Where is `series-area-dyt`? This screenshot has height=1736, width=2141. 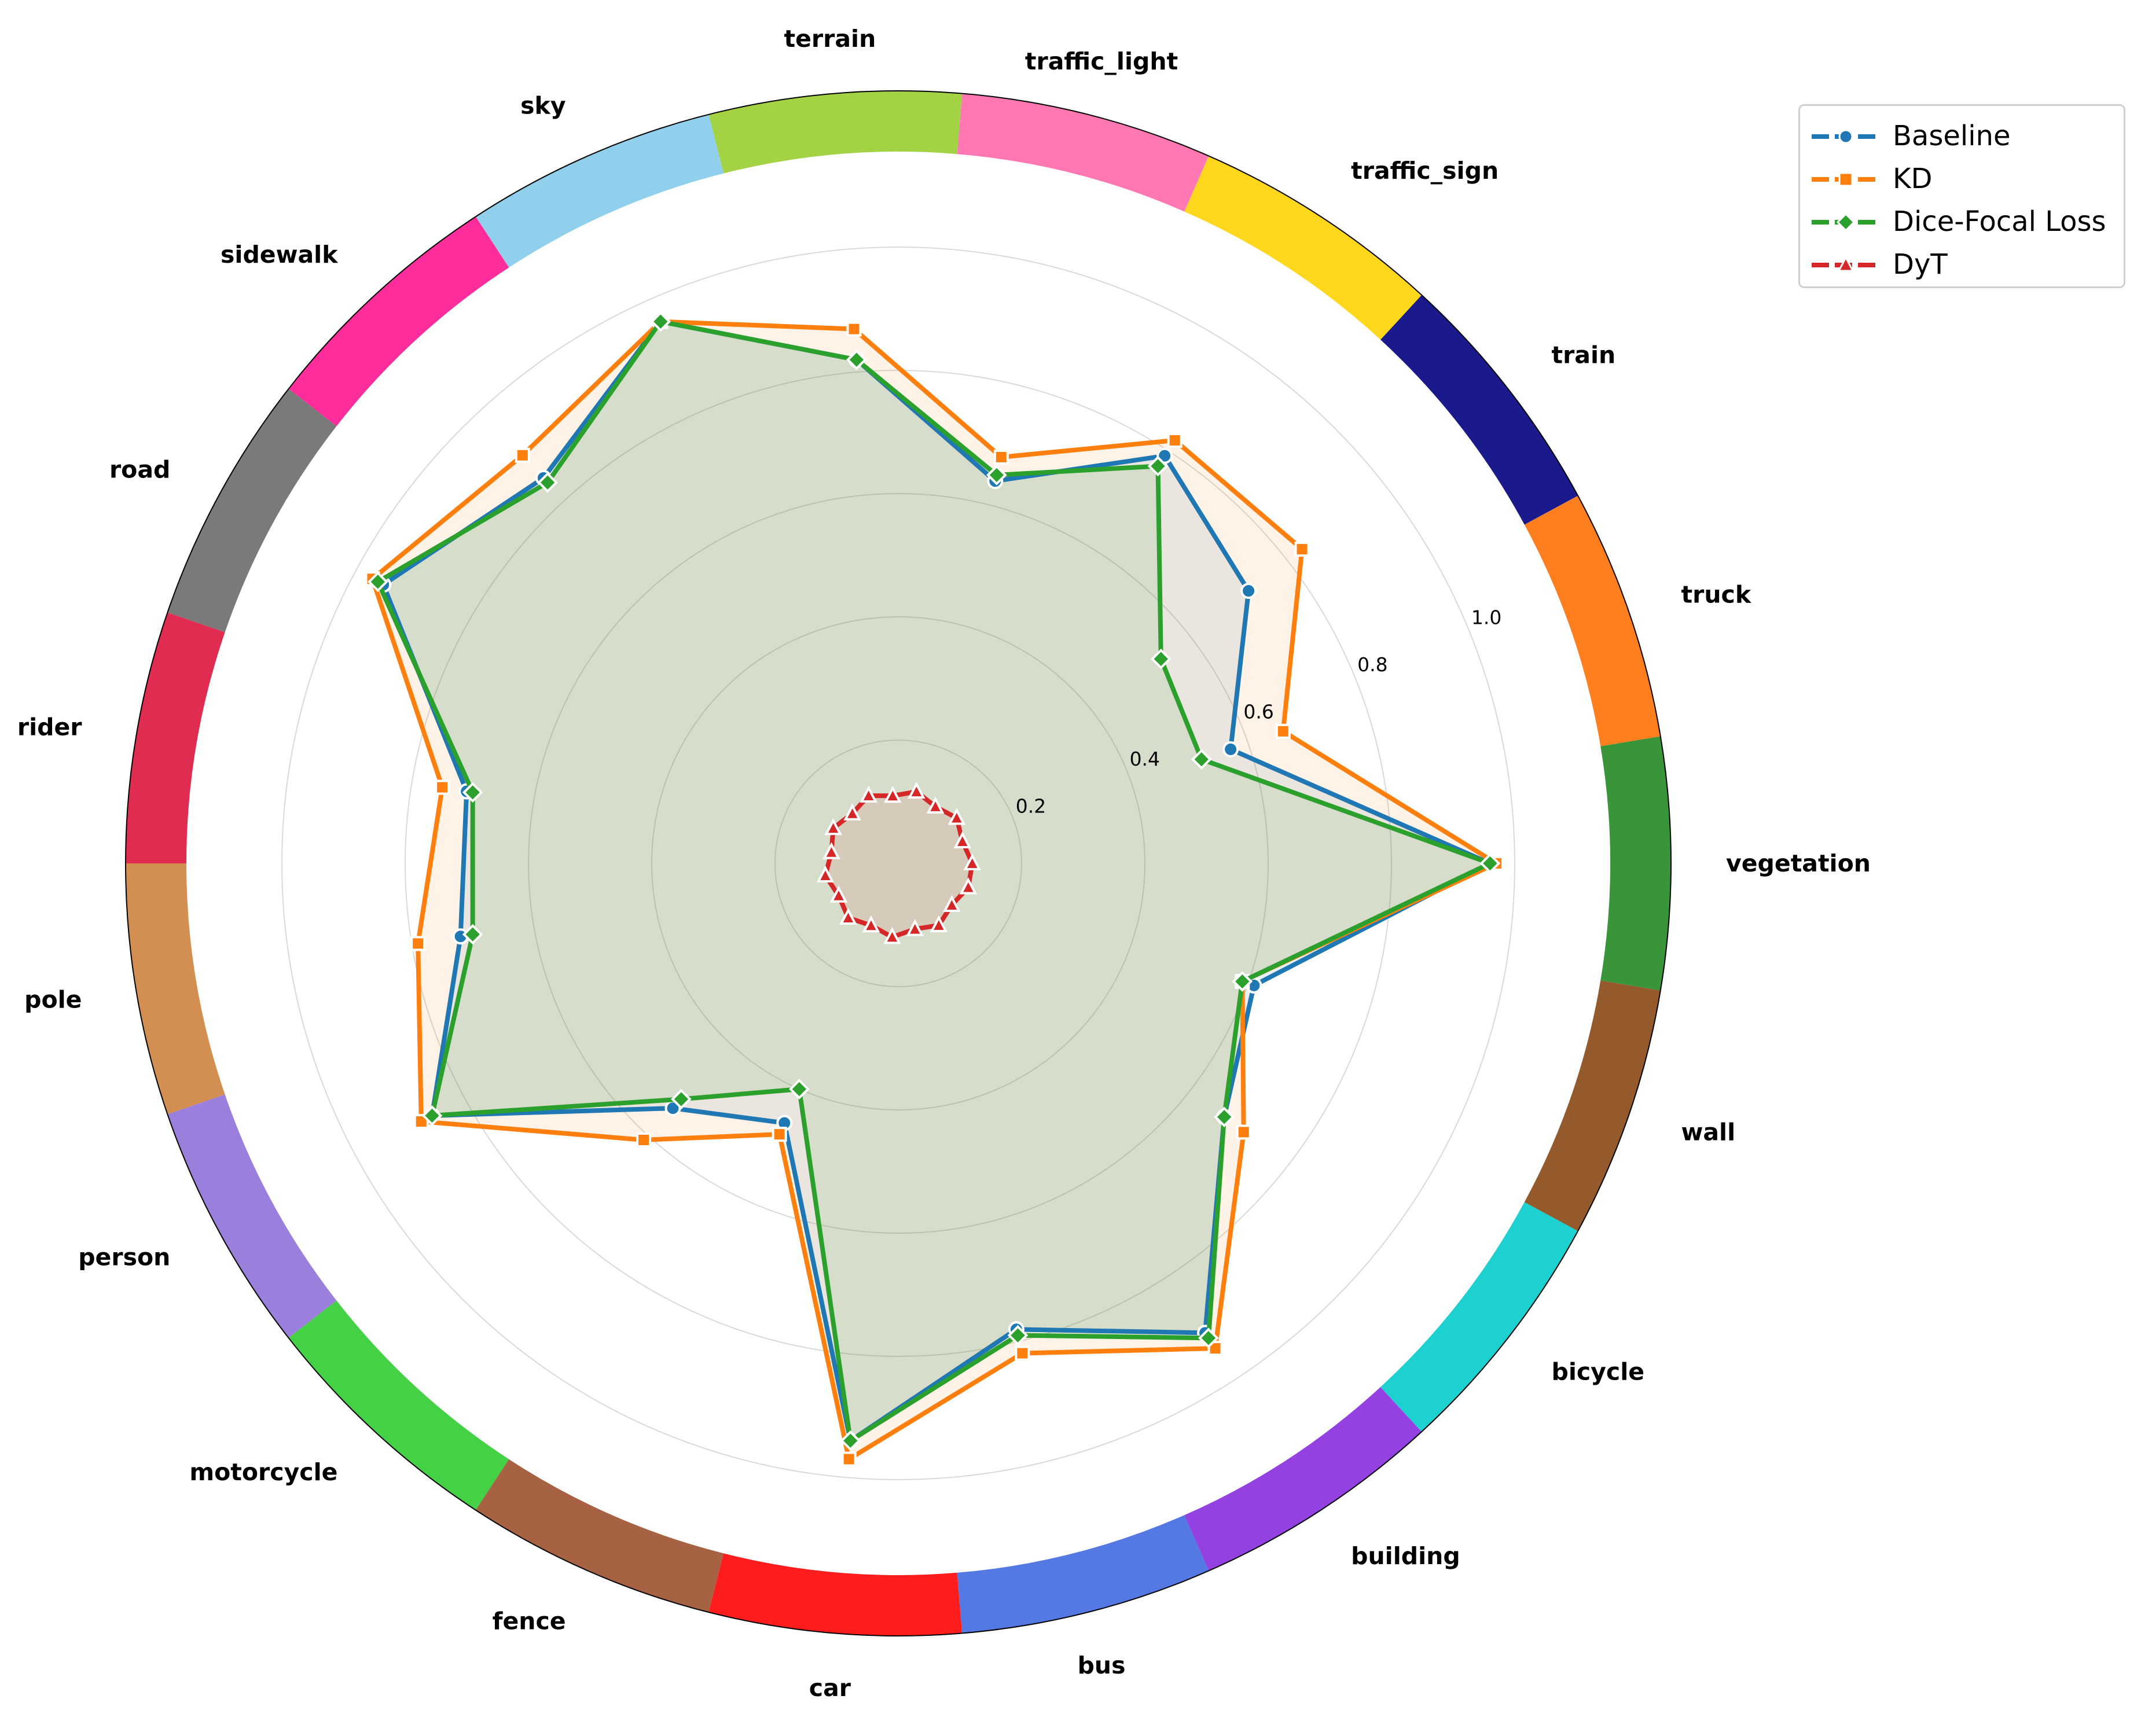
series-area-dyt is located at coordinates (899, 864).